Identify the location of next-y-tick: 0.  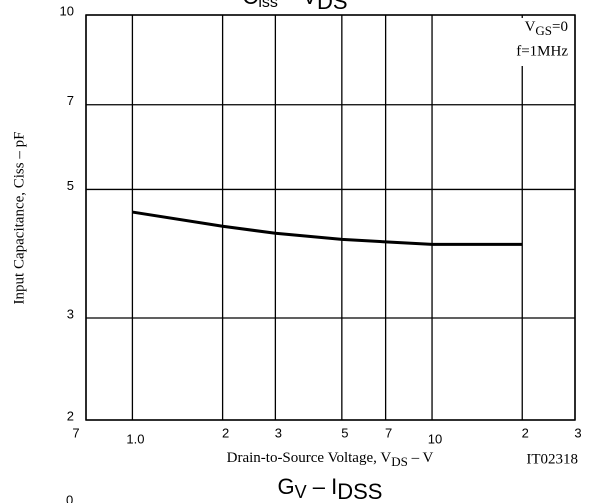
(69, 497).